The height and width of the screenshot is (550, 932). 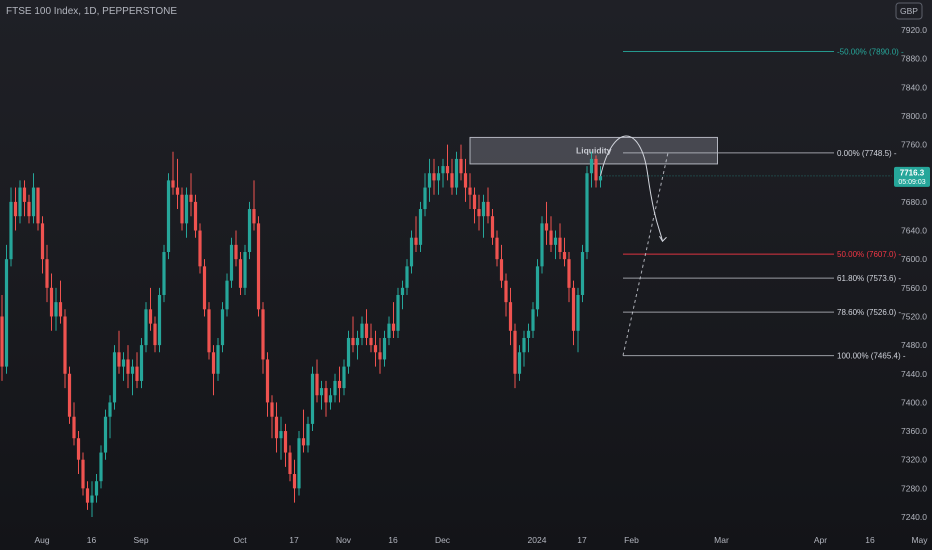 I want to click on time-tick-label: Feb, so click(x=631, y=540).